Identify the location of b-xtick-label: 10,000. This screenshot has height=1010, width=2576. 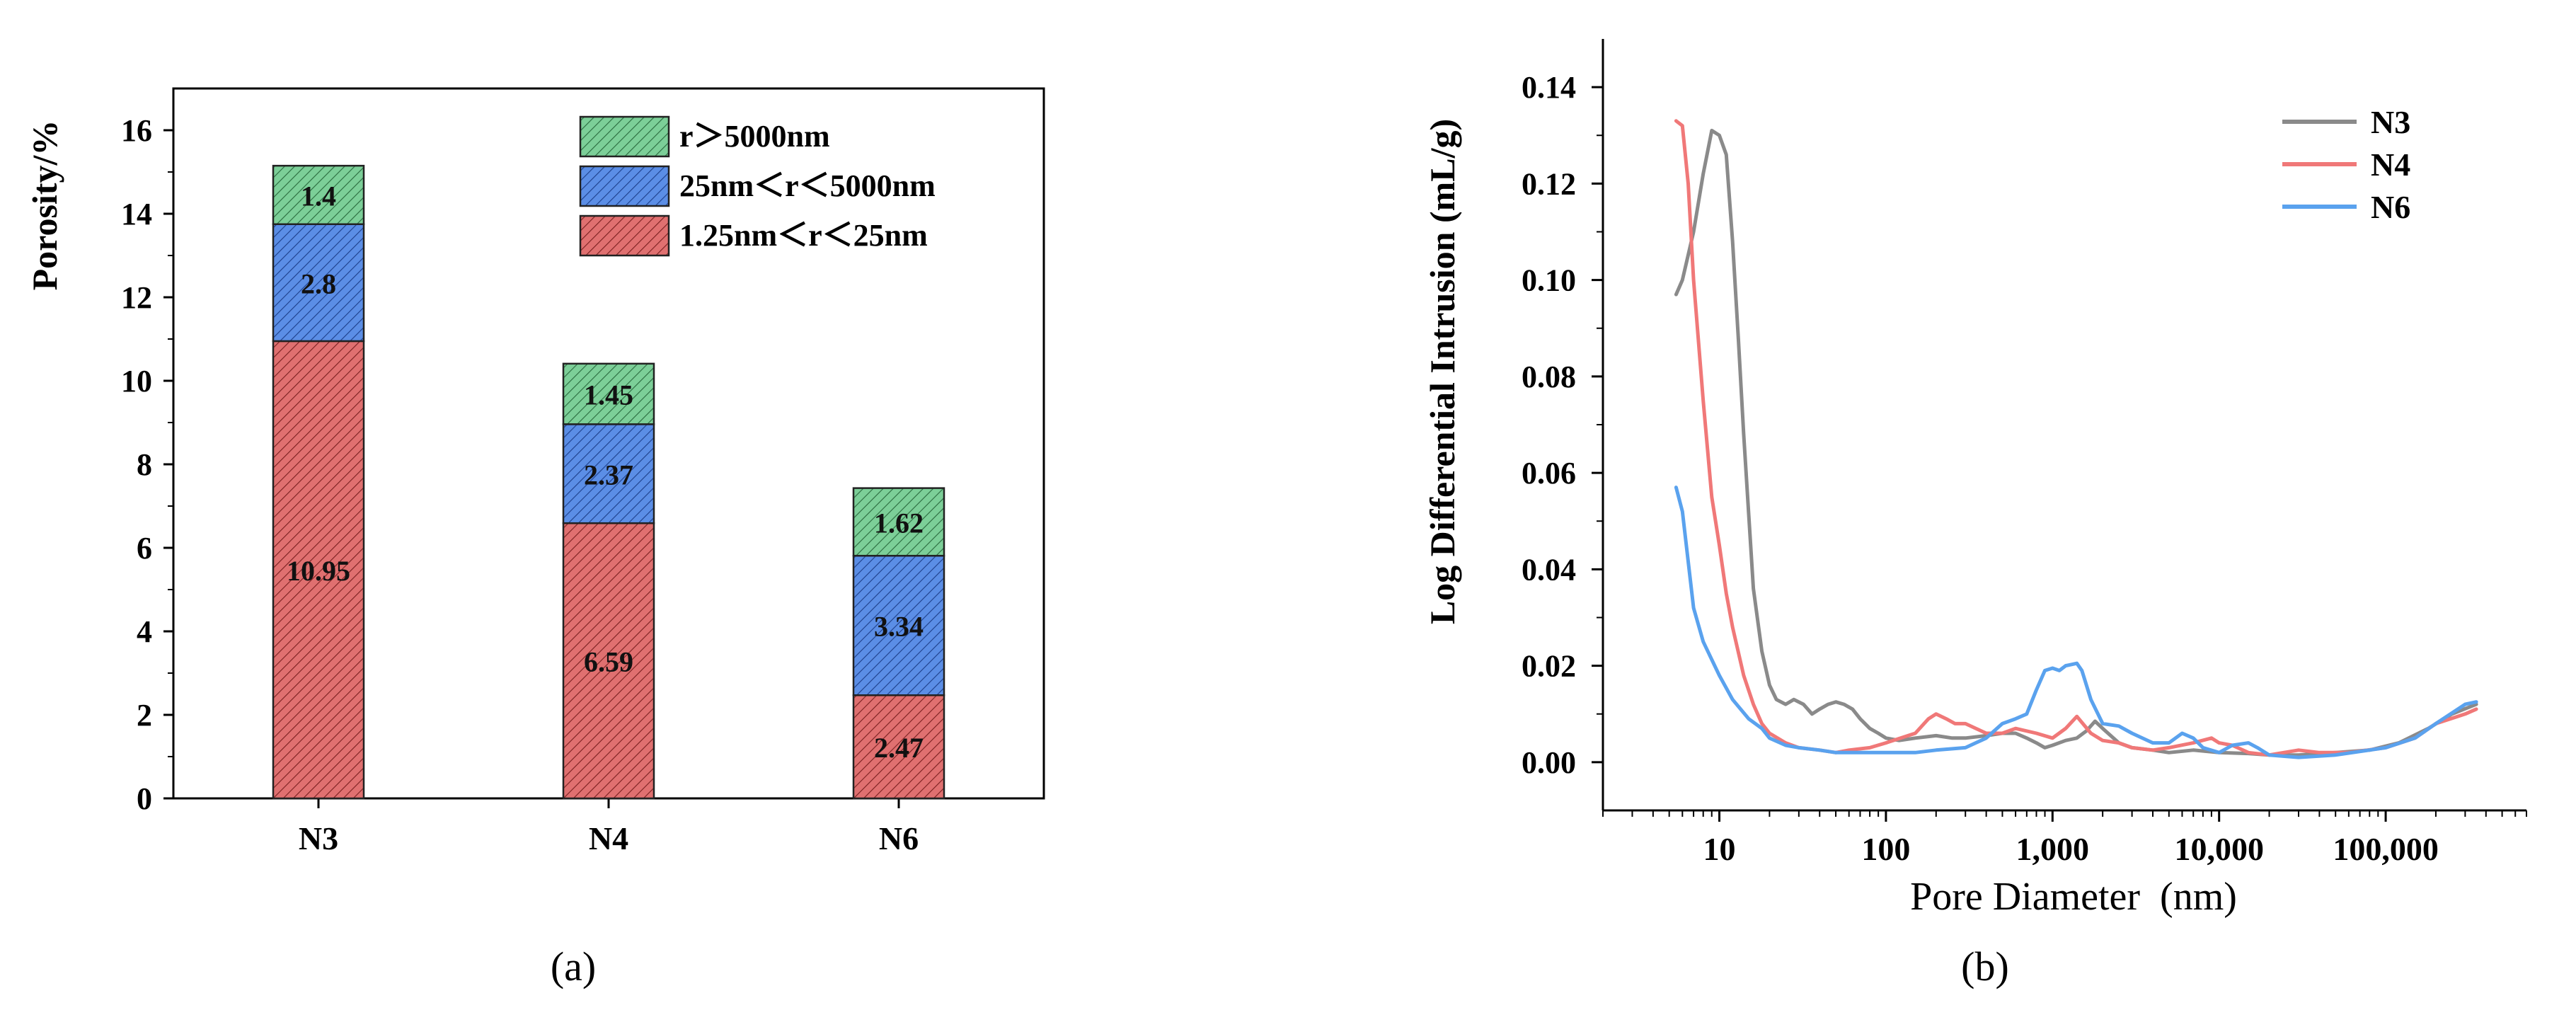
(2219, 849).